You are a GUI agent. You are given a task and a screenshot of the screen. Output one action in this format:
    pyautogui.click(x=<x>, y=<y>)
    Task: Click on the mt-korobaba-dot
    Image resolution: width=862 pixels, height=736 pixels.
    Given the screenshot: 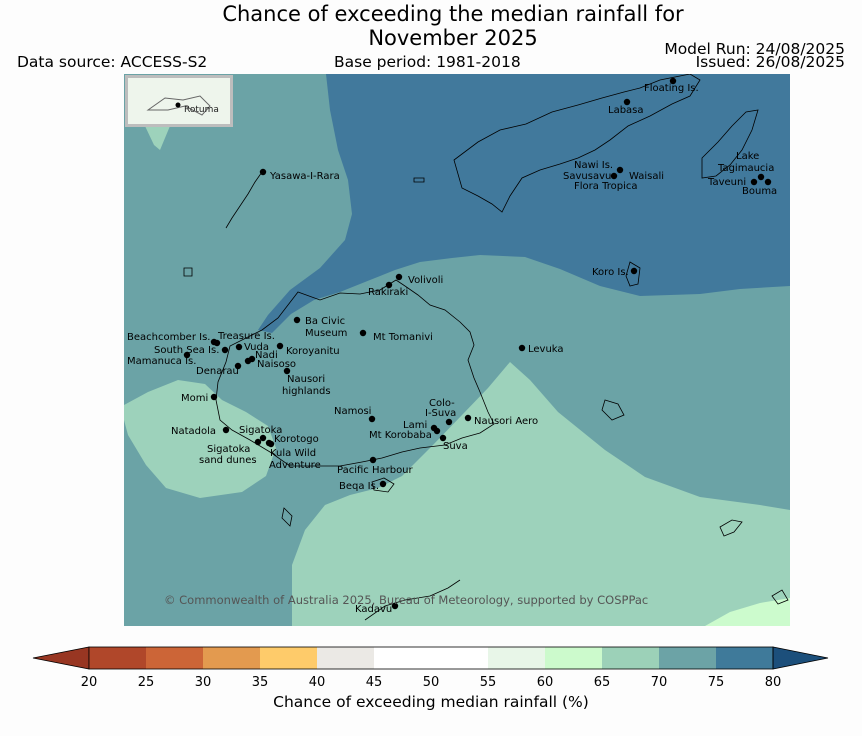 What is the action you would take?
    pyautogui.click(x=437, y=431)
    